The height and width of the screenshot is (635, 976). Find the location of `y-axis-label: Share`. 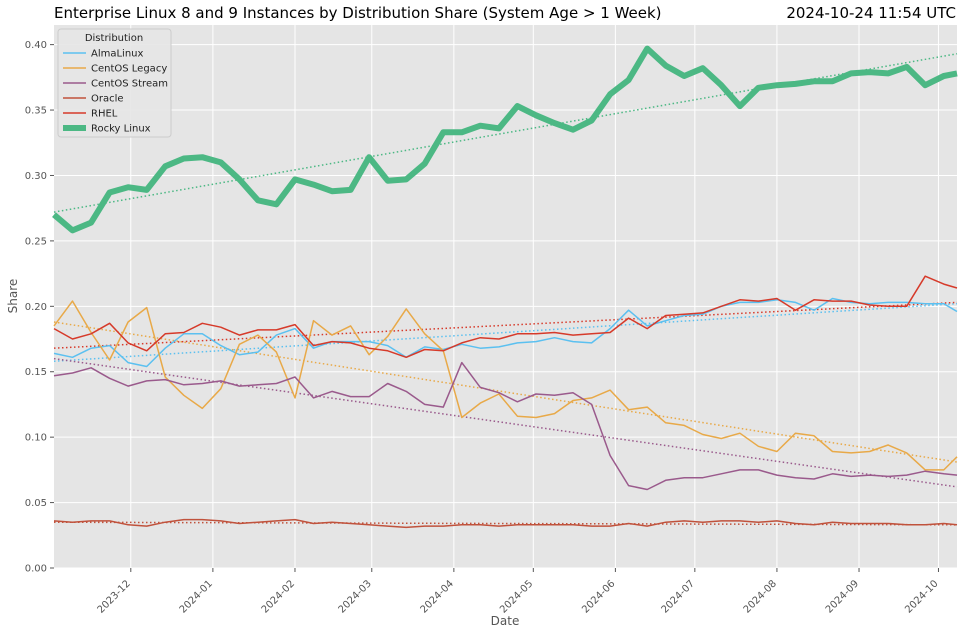

y-axis-label: Share is located at coordinates (13, 296).